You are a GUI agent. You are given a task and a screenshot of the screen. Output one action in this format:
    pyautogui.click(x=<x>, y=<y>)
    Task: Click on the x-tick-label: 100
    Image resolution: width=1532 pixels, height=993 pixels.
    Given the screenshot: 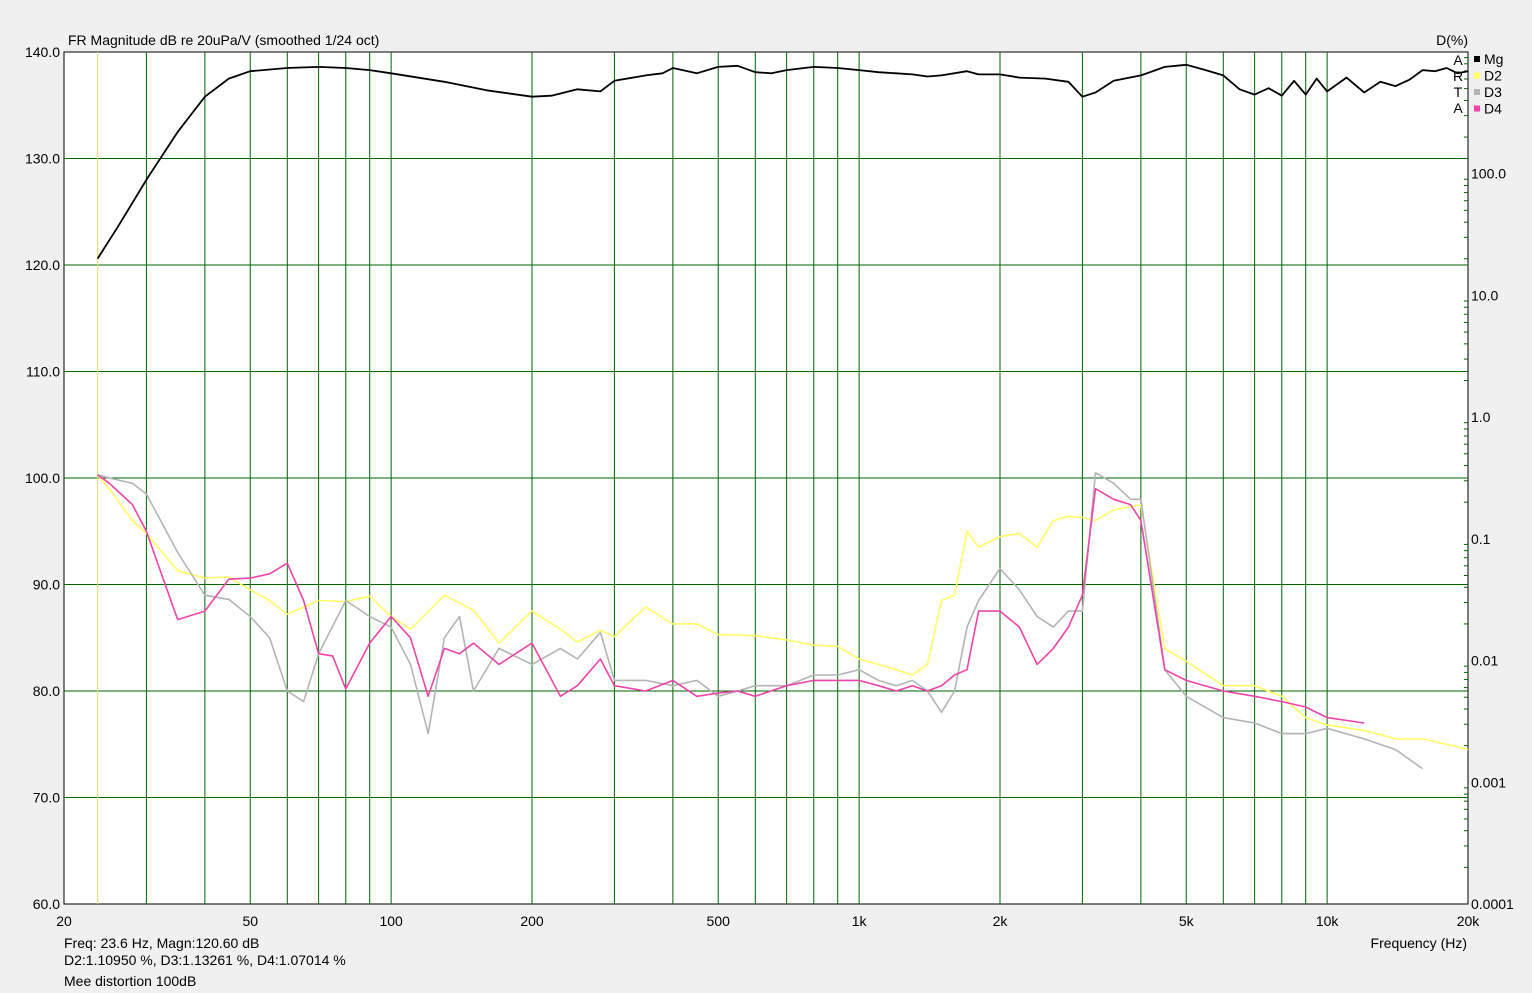 What is the action you would take?
    pyautogui.click(x=391, y=921)
    